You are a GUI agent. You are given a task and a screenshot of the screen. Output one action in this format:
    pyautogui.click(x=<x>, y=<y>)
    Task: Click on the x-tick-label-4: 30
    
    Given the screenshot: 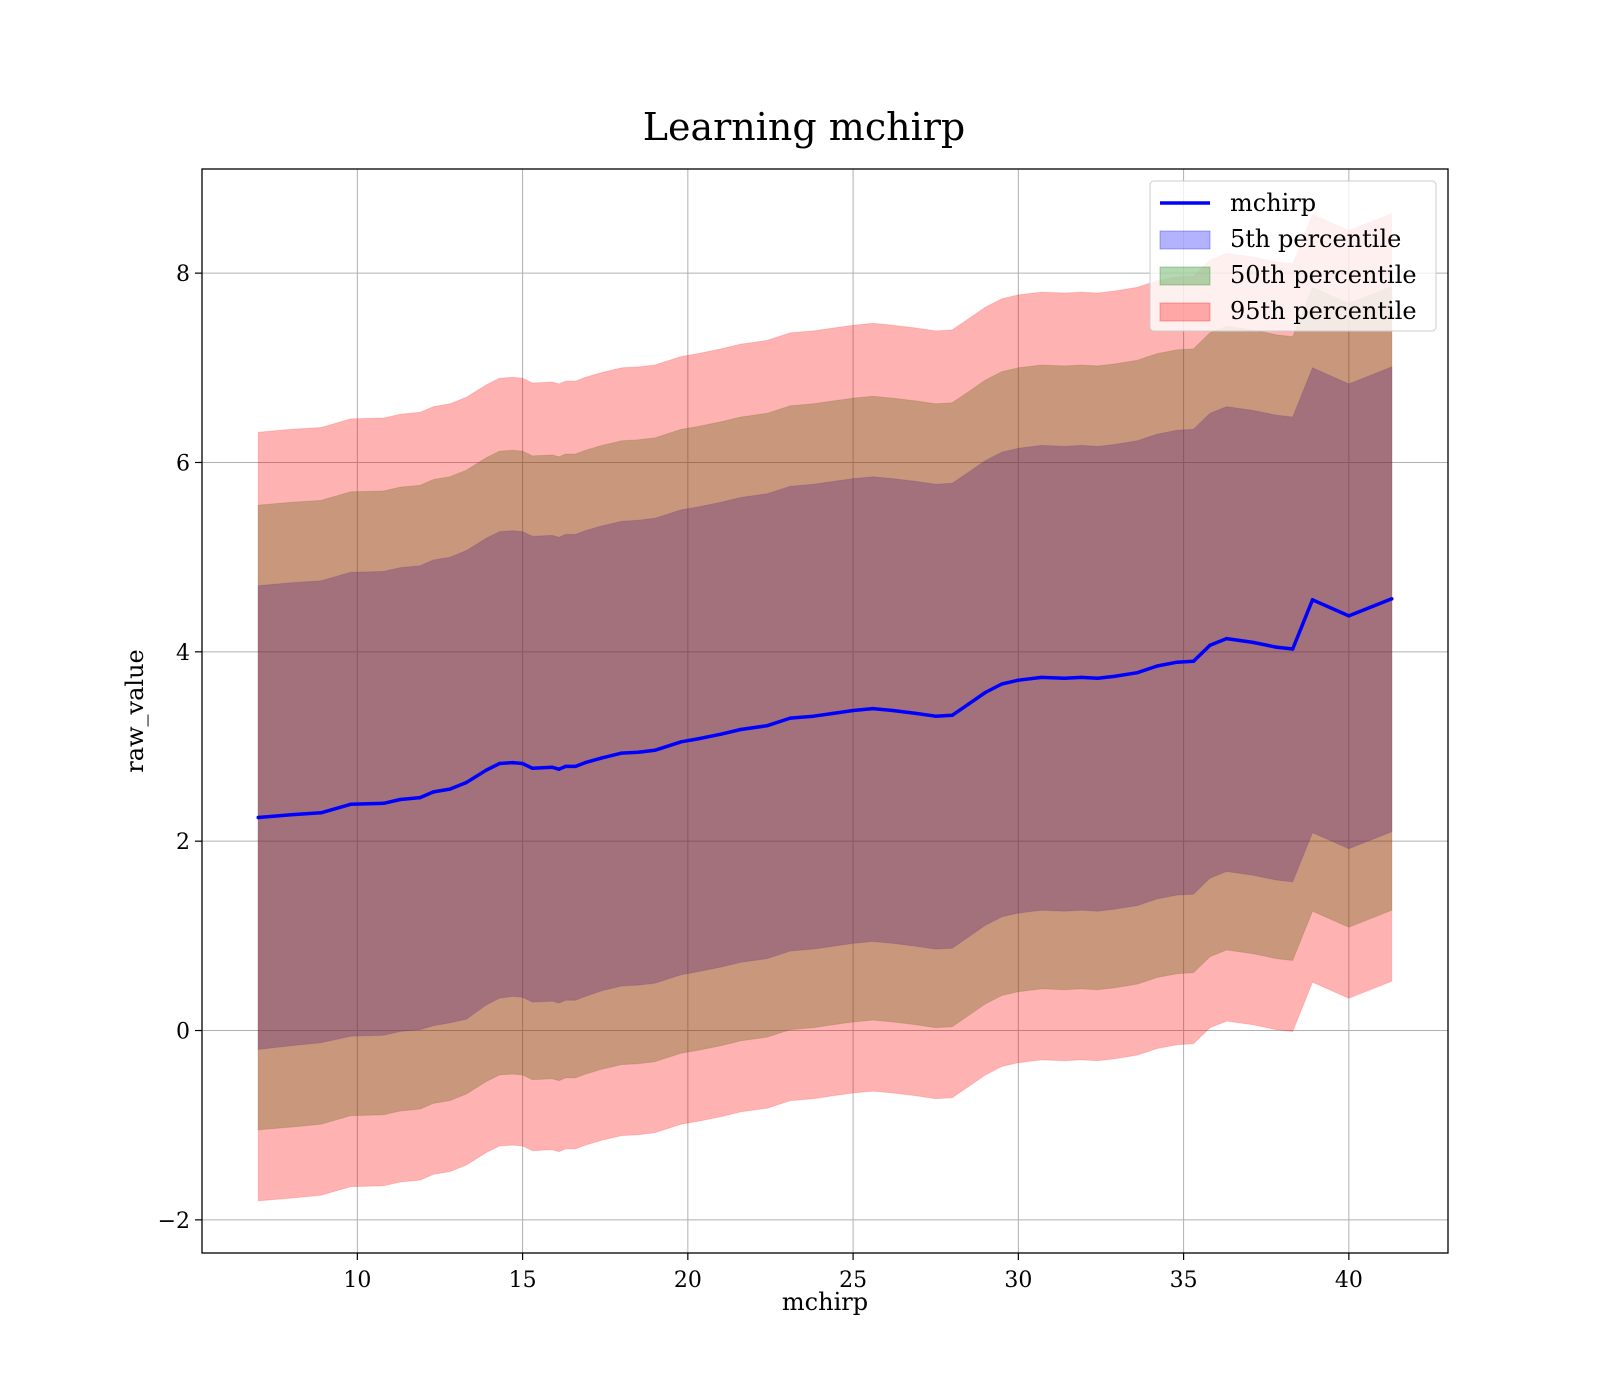 What is the action you would take?
    pyautogui.click(x=1018, y=1280)
    